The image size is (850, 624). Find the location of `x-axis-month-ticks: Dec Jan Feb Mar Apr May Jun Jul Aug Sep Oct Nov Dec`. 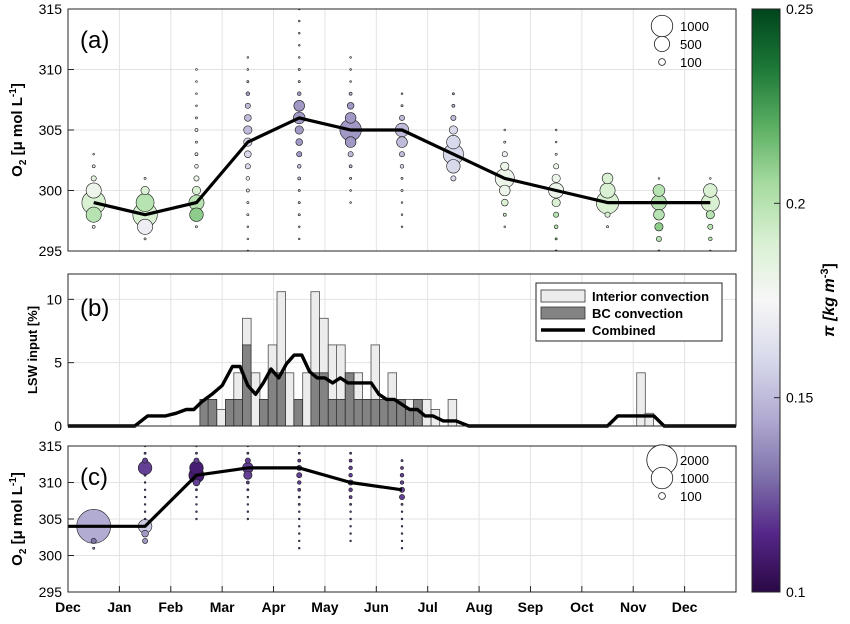

x-axis-month-ticks: Dec Jan Feb Mar Apr May Jun Jul Aug Sep Oct Nov Dec is located at coordinates (376, 600).